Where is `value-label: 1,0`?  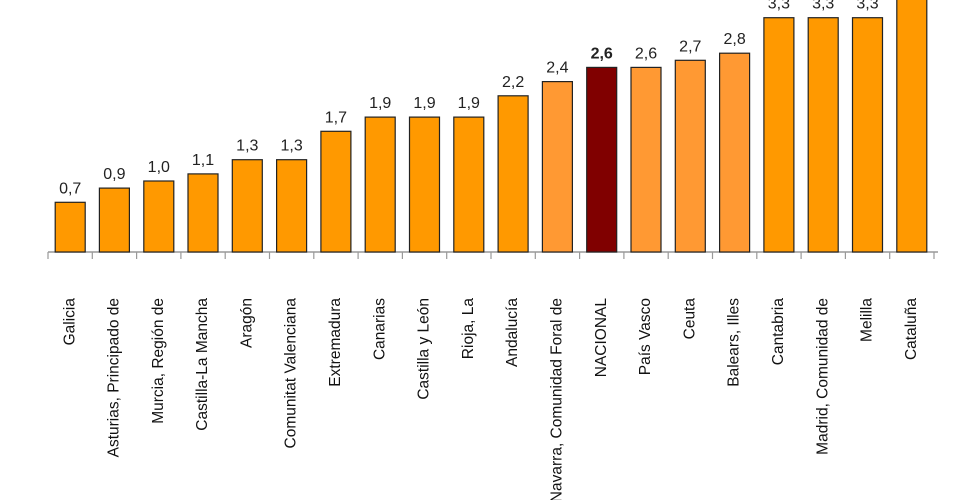 value-label: 1,0 is located at coordinates (159, 167).